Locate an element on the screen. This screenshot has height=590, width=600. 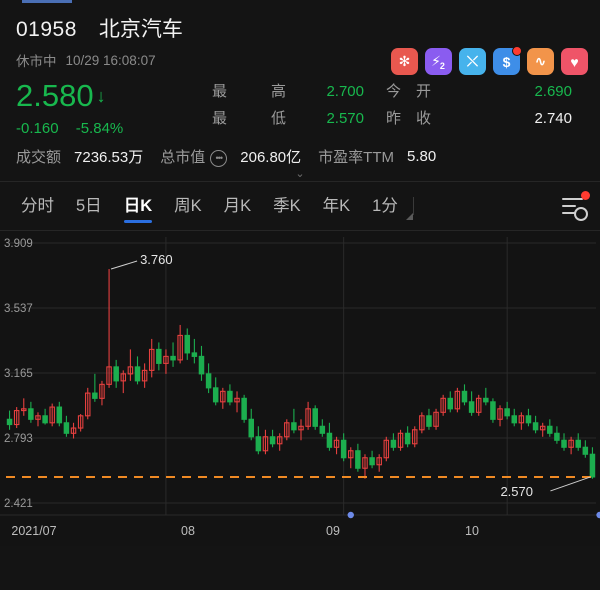
info-icon: ••• is located at coordinates (219, 158).